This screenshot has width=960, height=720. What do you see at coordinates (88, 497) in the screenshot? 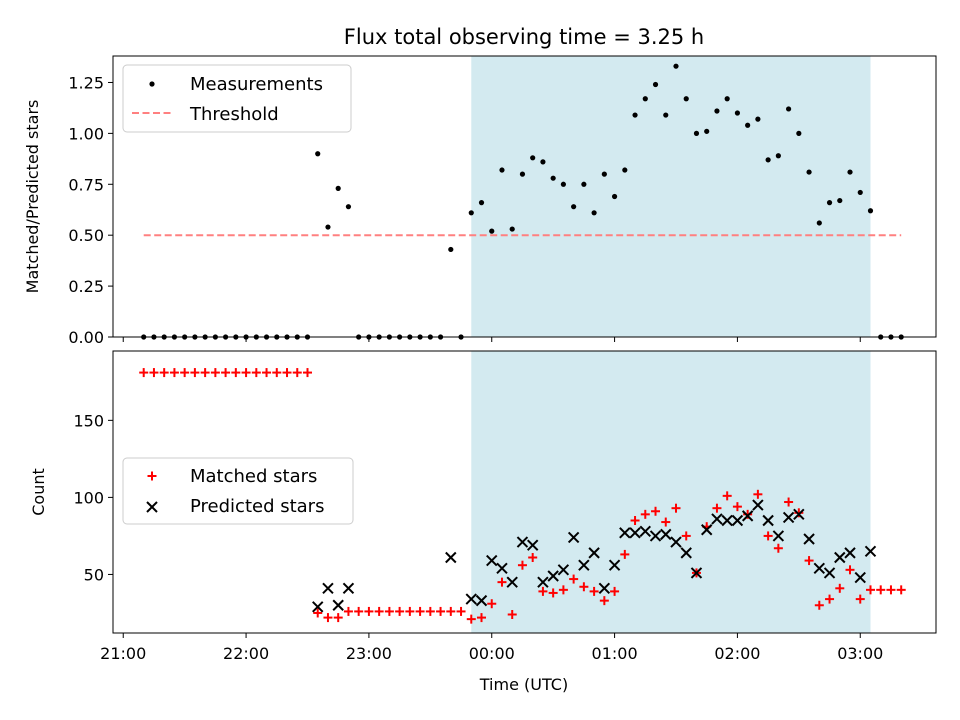
I see `bottom-y-tick-label: 100` at bounding box center [88, 497].